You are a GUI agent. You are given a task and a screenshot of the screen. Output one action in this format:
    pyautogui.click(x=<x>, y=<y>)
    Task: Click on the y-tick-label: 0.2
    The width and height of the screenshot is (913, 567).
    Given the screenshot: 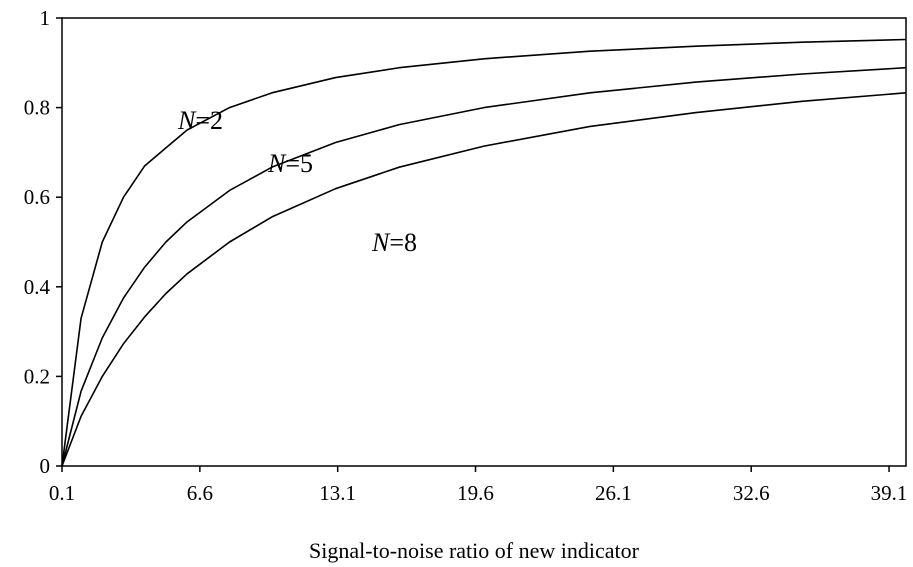 What is the action you would take?
    pyautogui.click(x=37, y=376)
    